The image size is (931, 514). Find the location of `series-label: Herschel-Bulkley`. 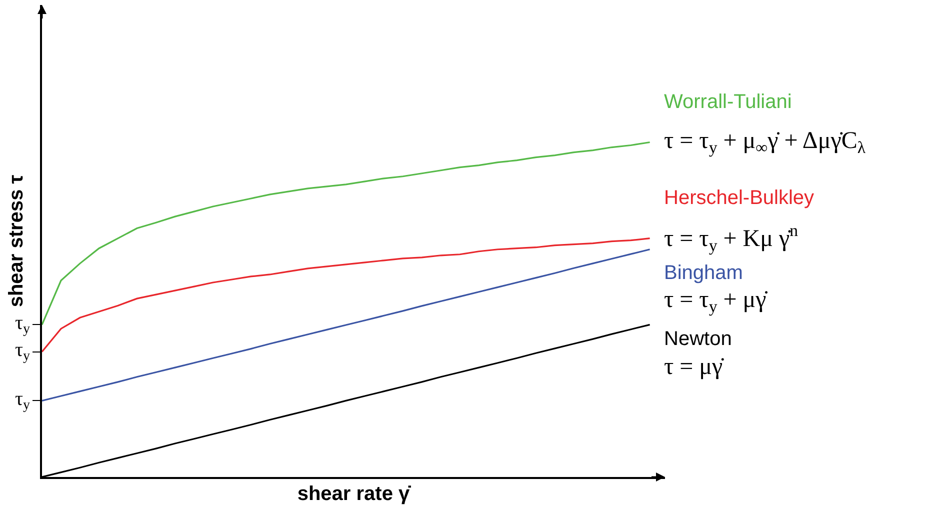

series-label: Herschel-Bulkley is located at coordinates (739, 198).